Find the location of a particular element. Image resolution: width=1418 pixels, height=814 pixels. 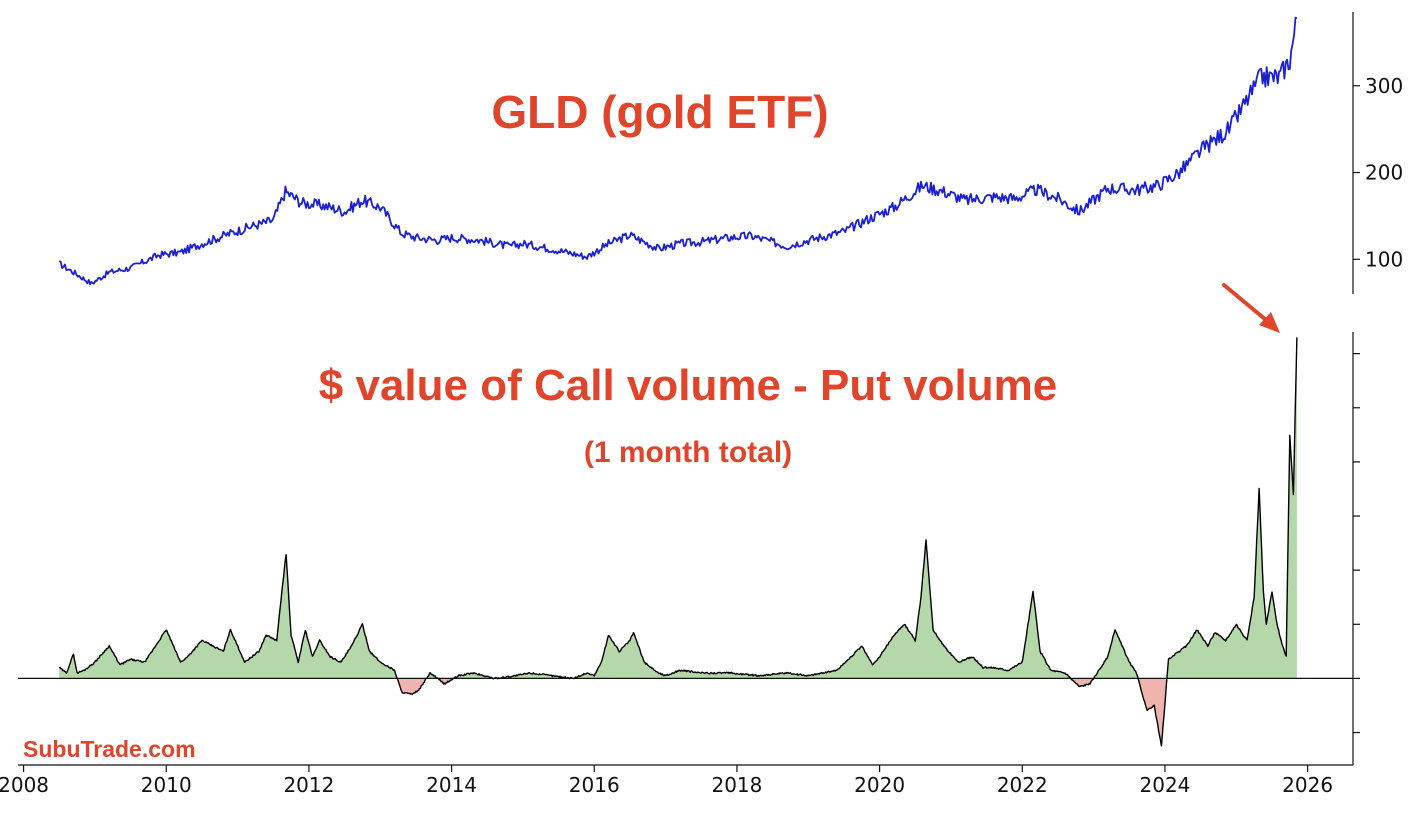

gld-y-ticks: 100 200 300 is located at coordinates (1378, 172).